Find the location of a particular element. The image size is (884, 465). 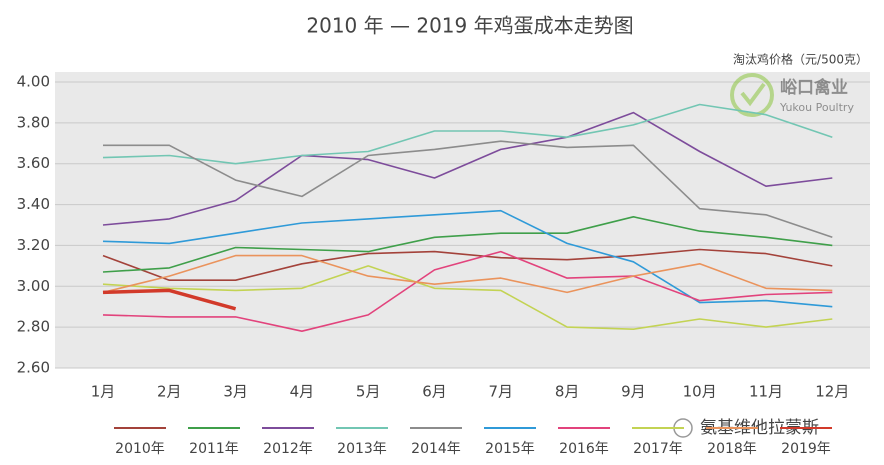

x-tick-label: 3月 is located at coordinates (235, 392).